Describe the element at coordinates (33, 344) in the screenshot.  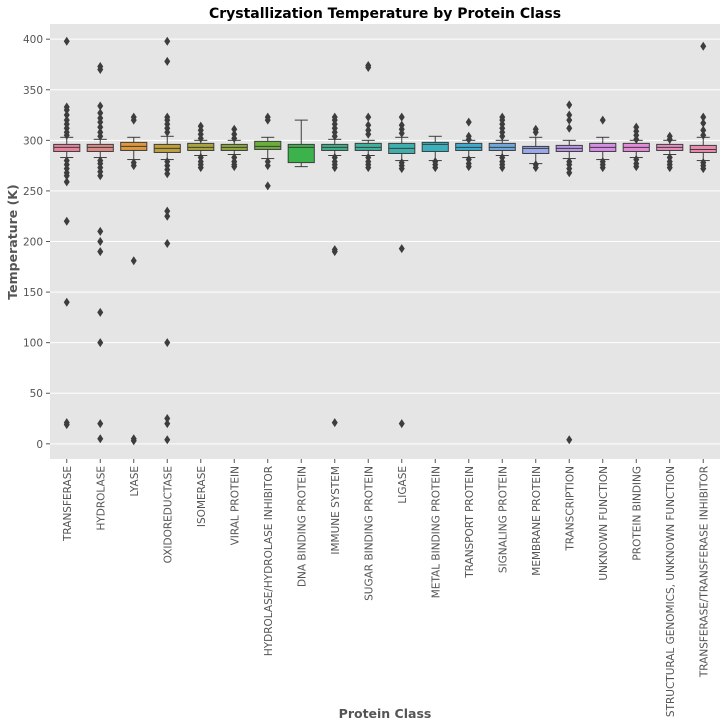
I see `y-tick-label: 100` at that location.